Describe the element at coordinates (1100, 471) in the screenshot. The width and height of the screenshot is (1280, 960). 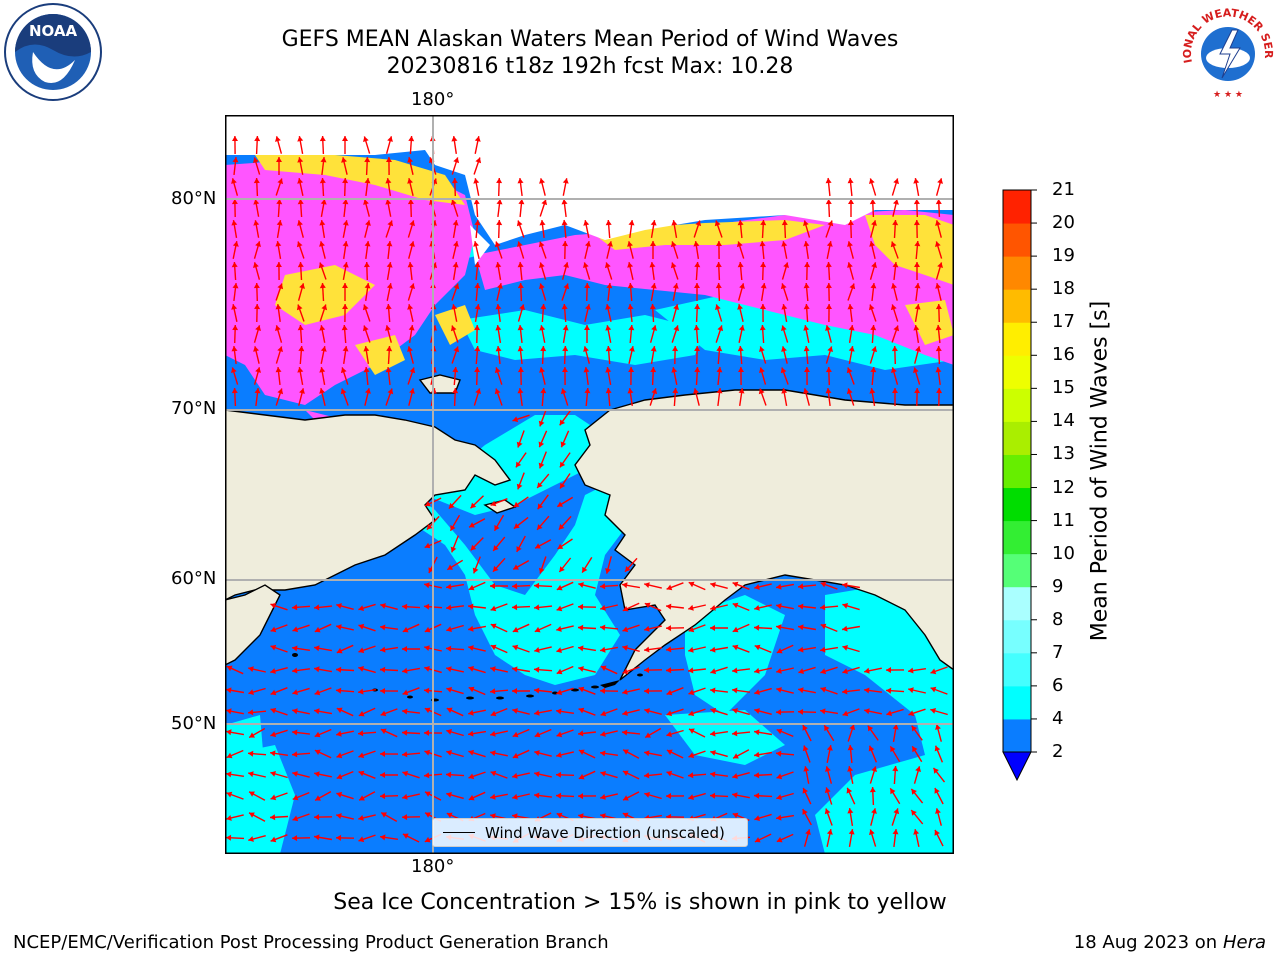
I see `colorbar-label-wrap: Mean Period of Wind Waves [s]` at that location.